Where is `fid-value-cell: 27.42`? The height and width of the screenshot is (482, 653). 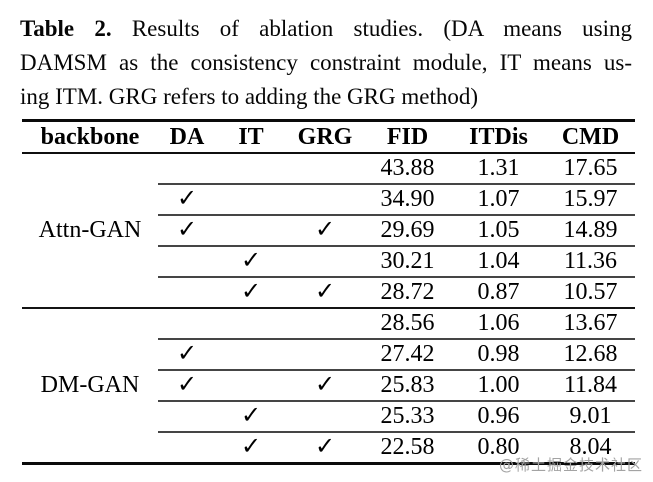 fid-value-cell: 27.42 is located at coordinates (407, 354).